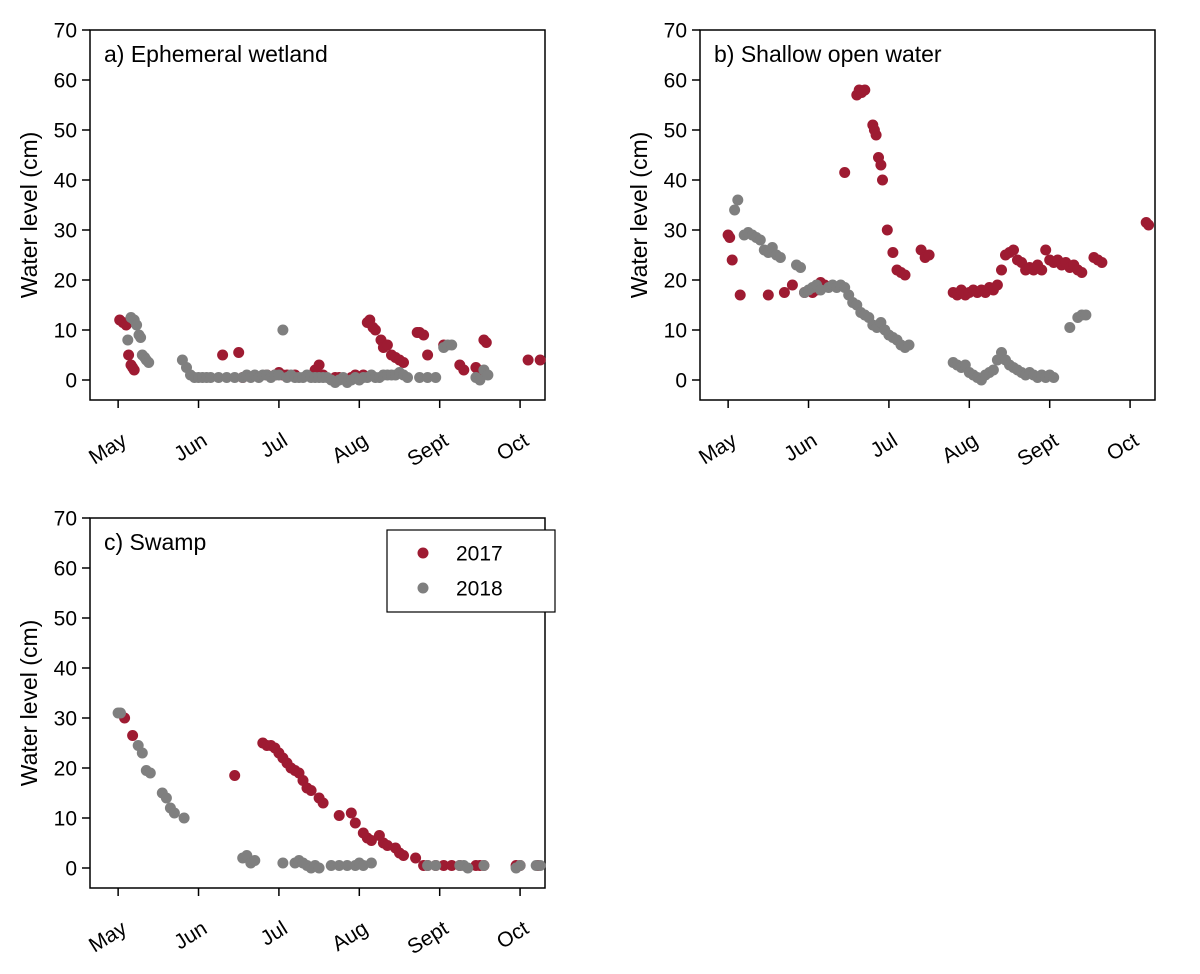  What do you see at coordinates (884, 446) in the screenshot?
I see `x-tick-label: Jul` at bounding box center [884, 446].